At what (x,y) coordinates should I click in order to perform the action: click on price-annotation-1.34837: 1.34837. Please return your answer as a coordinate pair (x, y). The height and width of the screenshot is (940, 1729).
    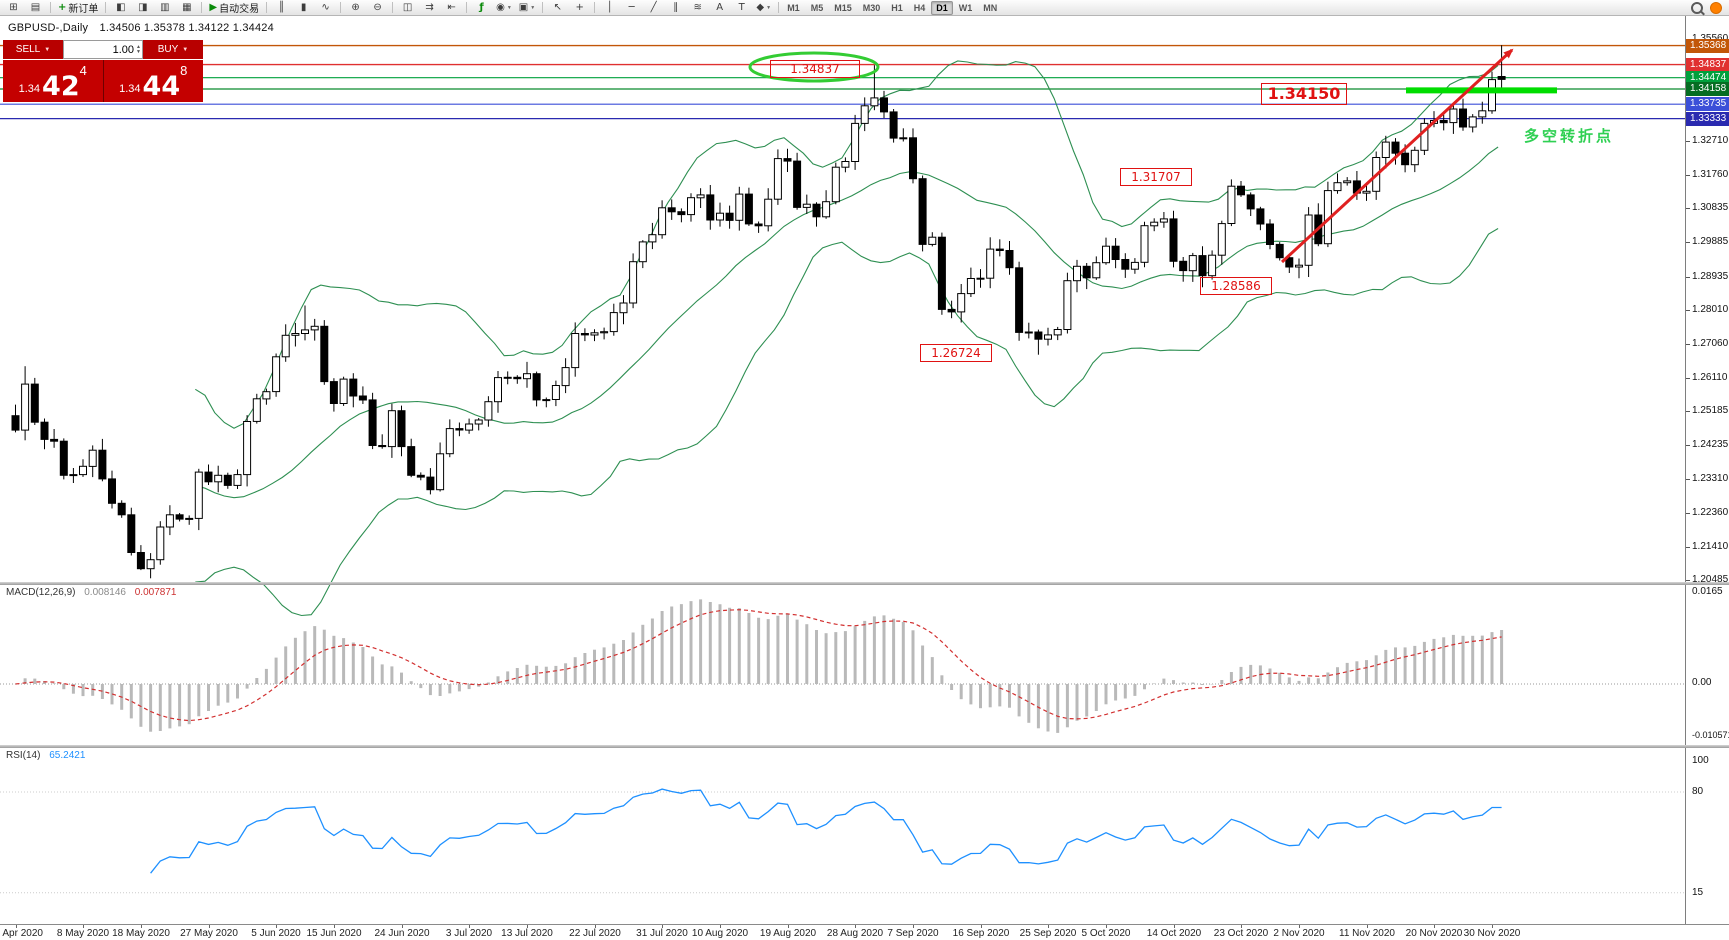
    Looking at the image, I should click on (815, 69).